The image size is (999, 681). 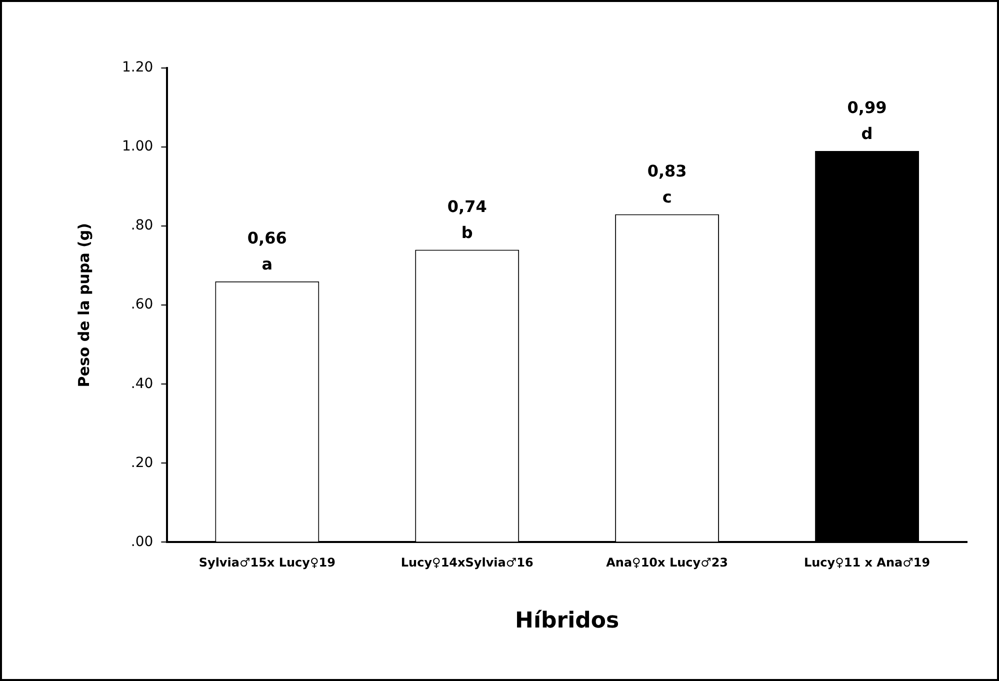 I want to click on data-label: 0,83, so click(x=667, y=170).